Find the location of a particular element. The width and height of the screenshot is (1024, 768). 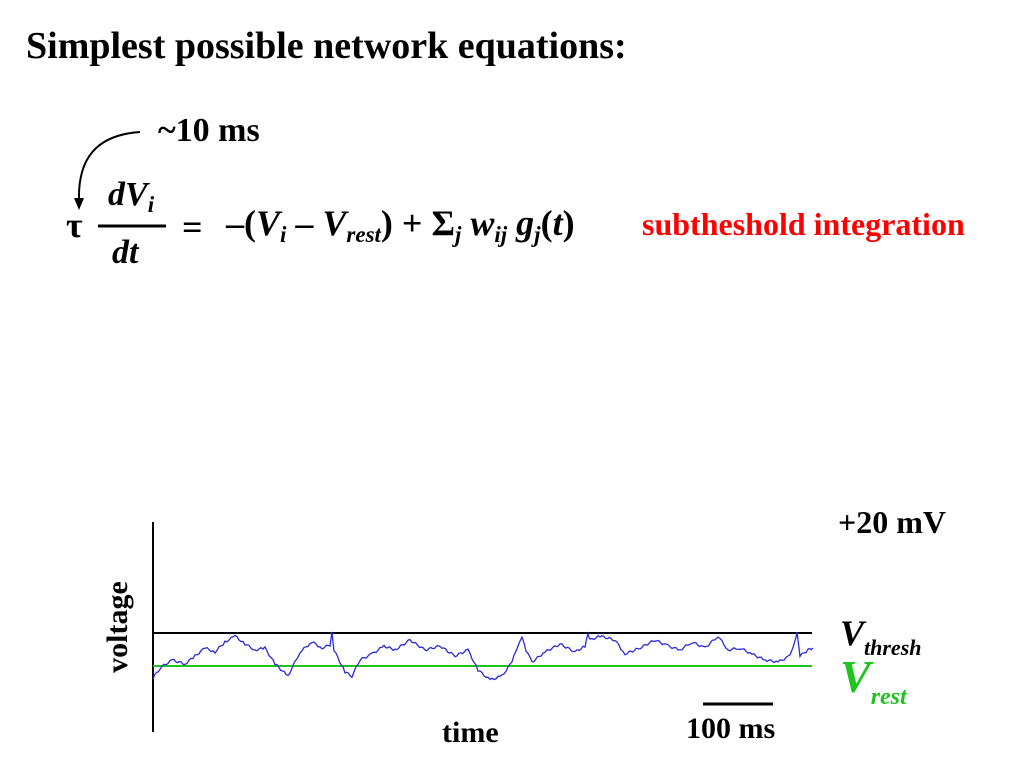

rhs-sigma: Σ is located at coordinates (443, 223).